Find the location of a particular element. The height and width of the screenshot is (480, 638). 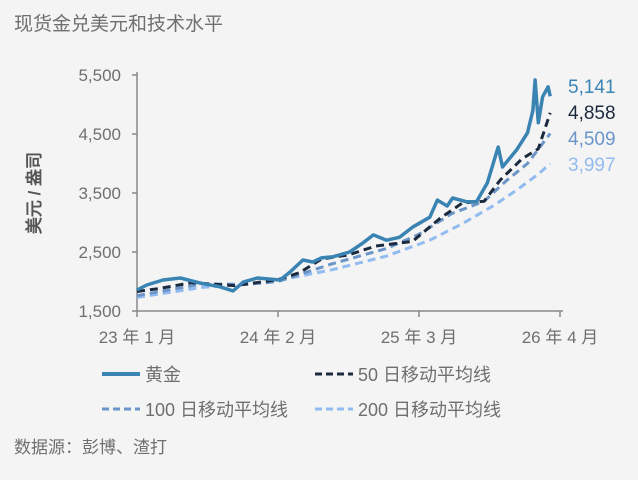

x-tick-label: 26 年 4 月 is located at coordinates (560, 337).